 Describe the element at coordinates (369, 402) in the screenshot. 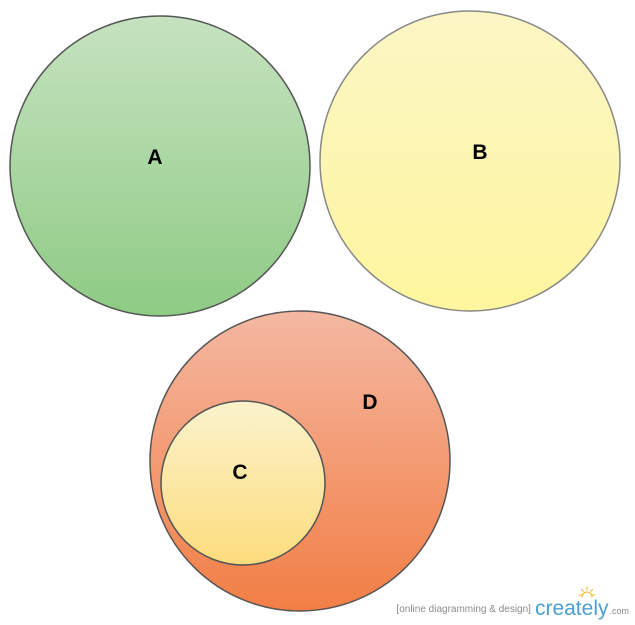

I see `set-d-label: D` at that location.